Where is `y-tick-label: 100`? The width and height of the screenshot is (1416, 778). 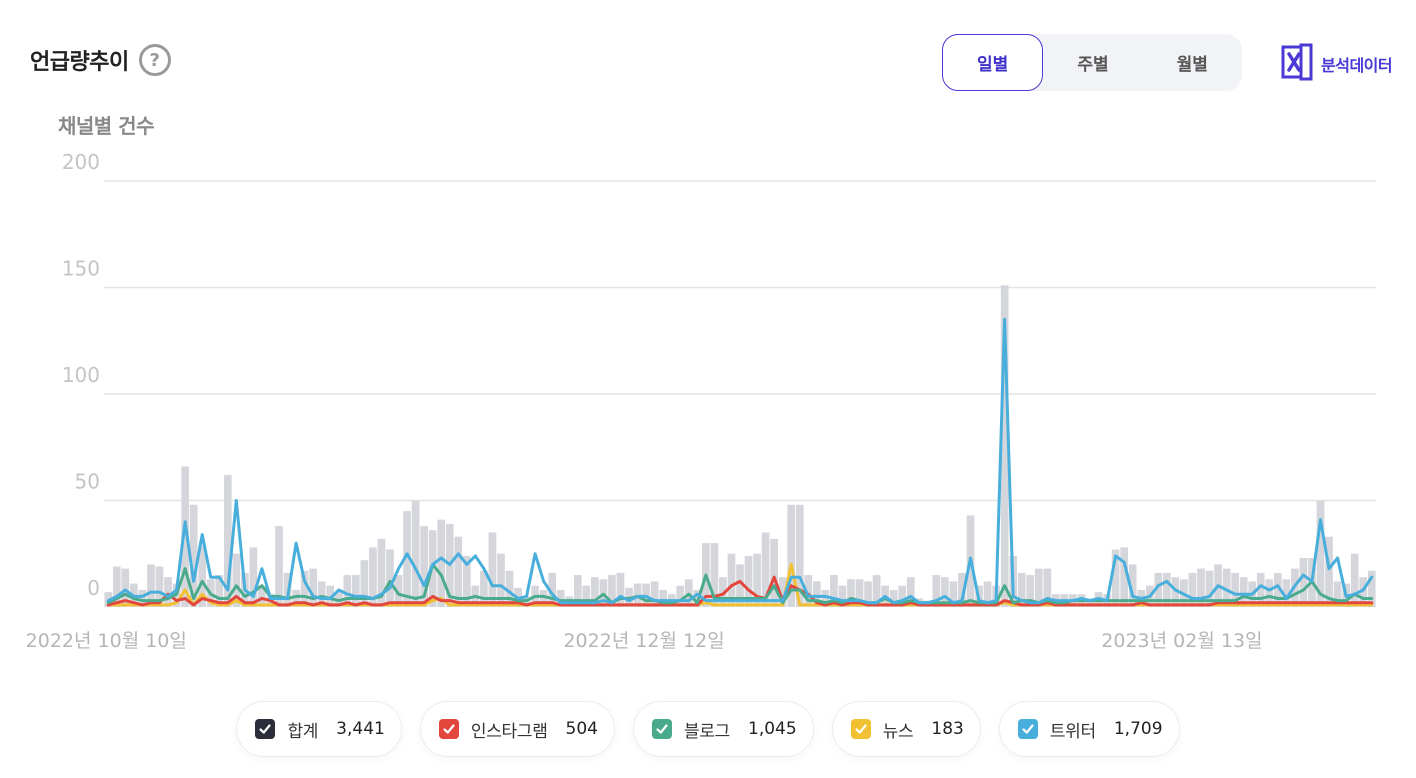
y-tick-label: 100 is located at coordinates (81, 375).